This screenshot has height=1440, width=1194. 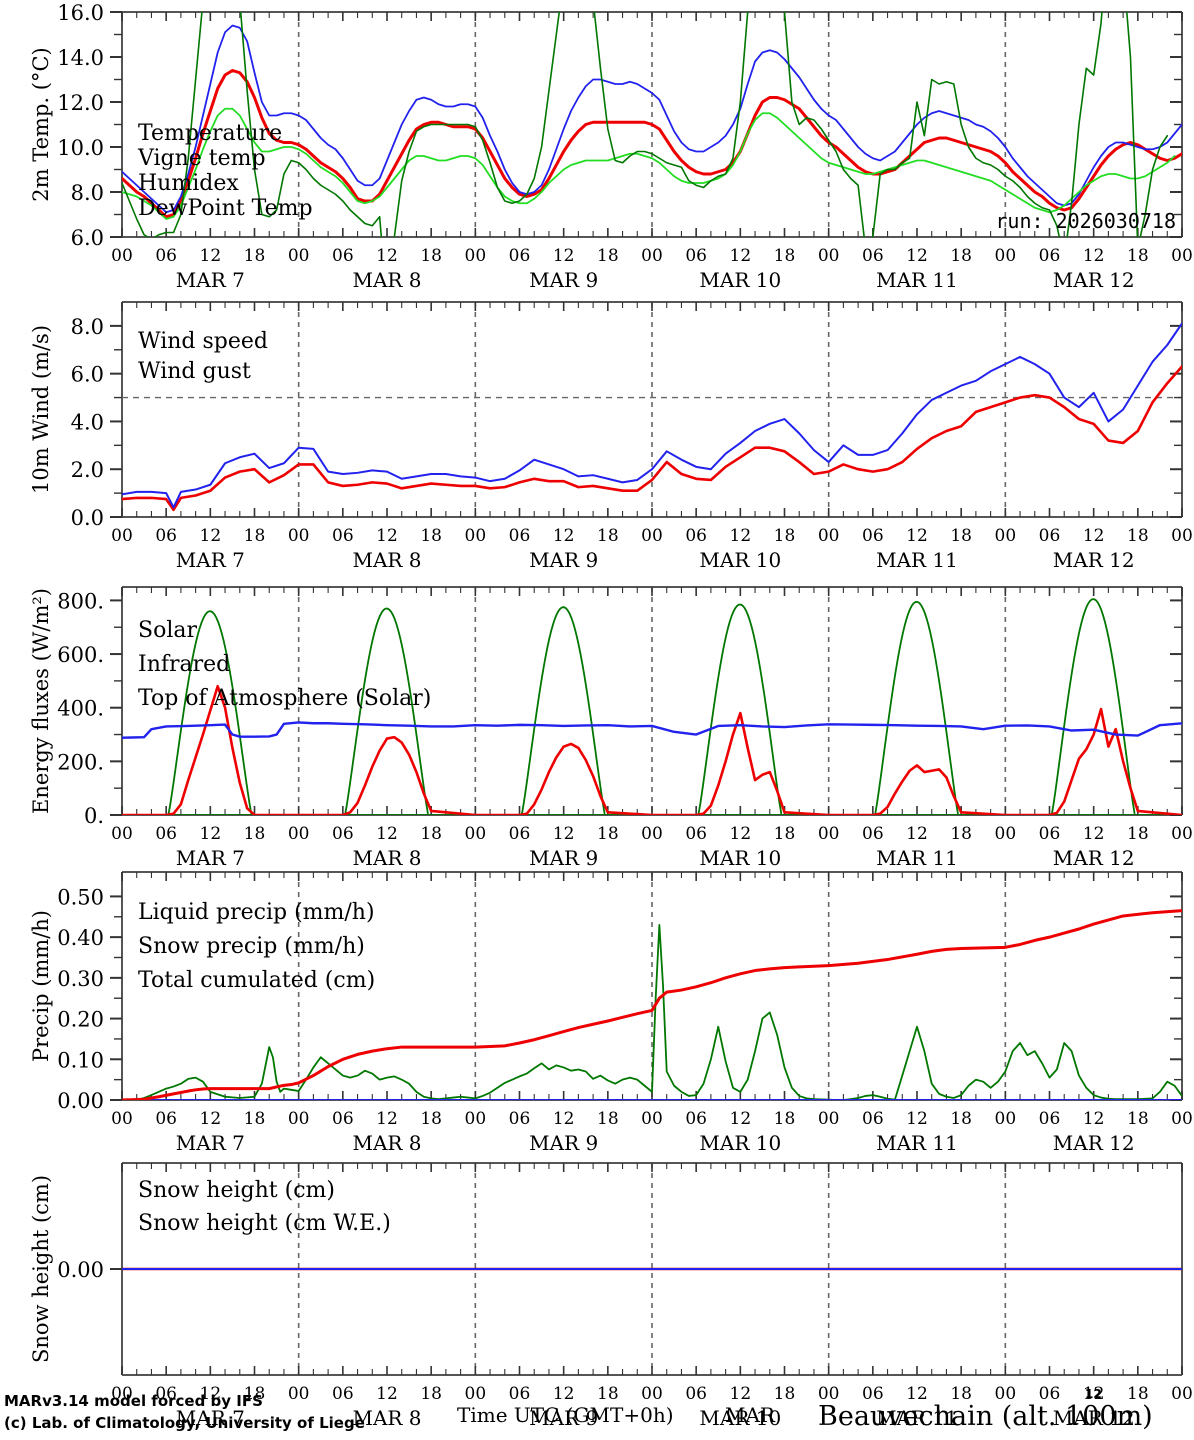 I want to click on month-caption: MAR, so click(x=750, y=1415).